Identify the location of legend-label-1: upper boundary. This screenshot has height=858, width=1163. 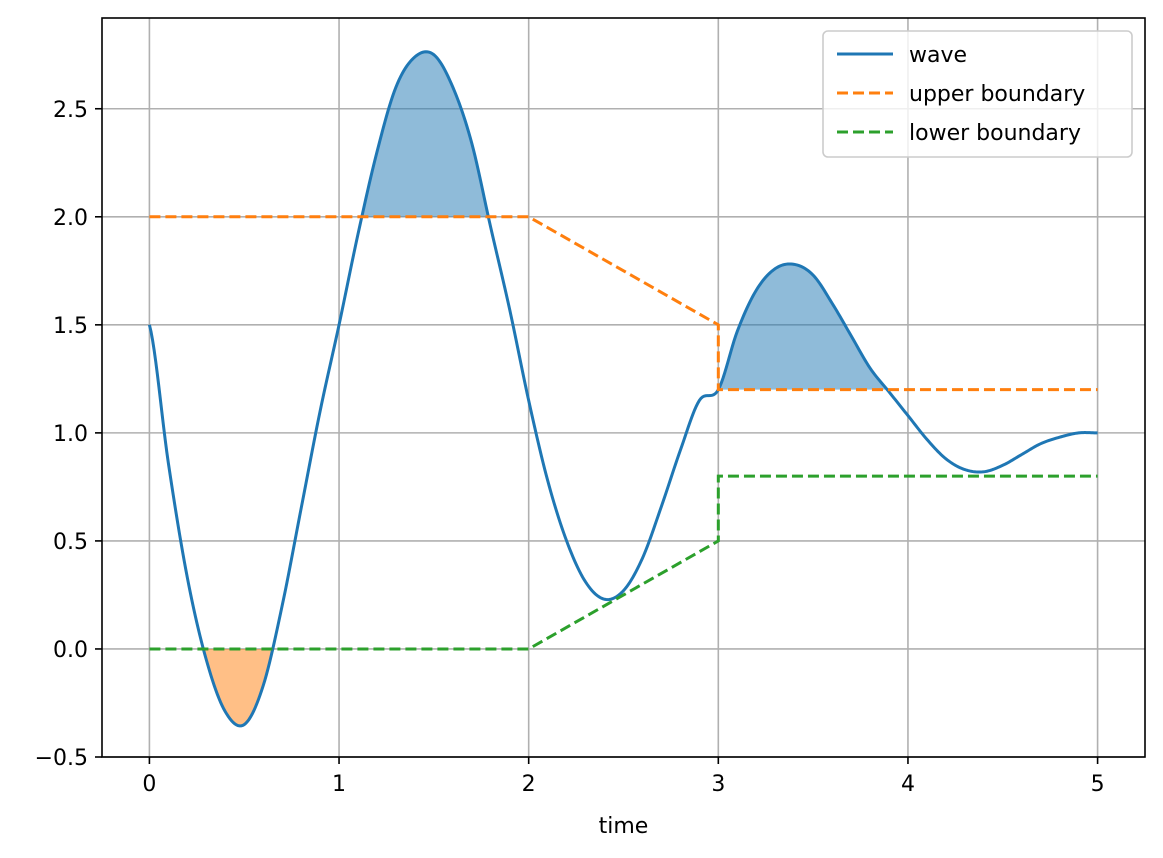
(997, 94).